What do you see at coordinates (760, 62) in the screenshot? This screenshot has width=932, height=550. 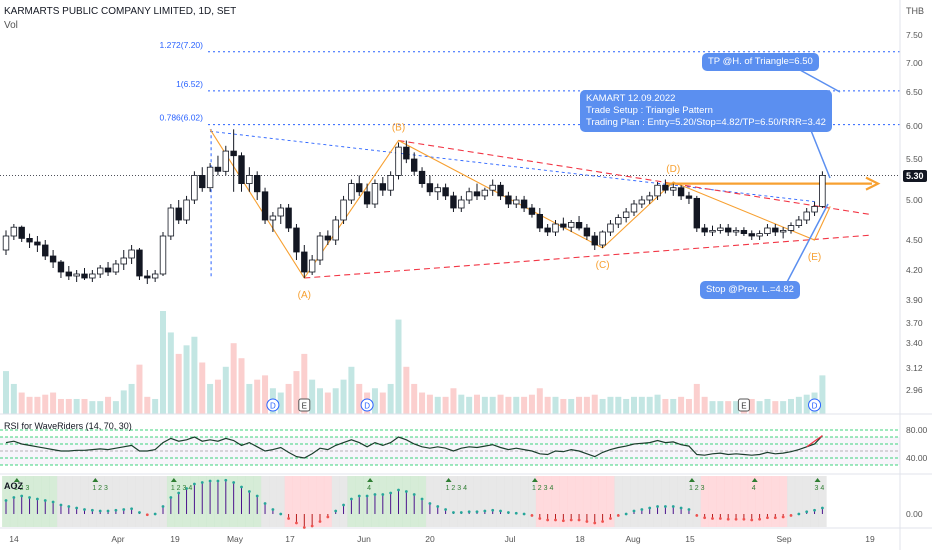 I see `take-profit-note: TP @H. of Triangle=6.50` at bounding box center [760, 62].